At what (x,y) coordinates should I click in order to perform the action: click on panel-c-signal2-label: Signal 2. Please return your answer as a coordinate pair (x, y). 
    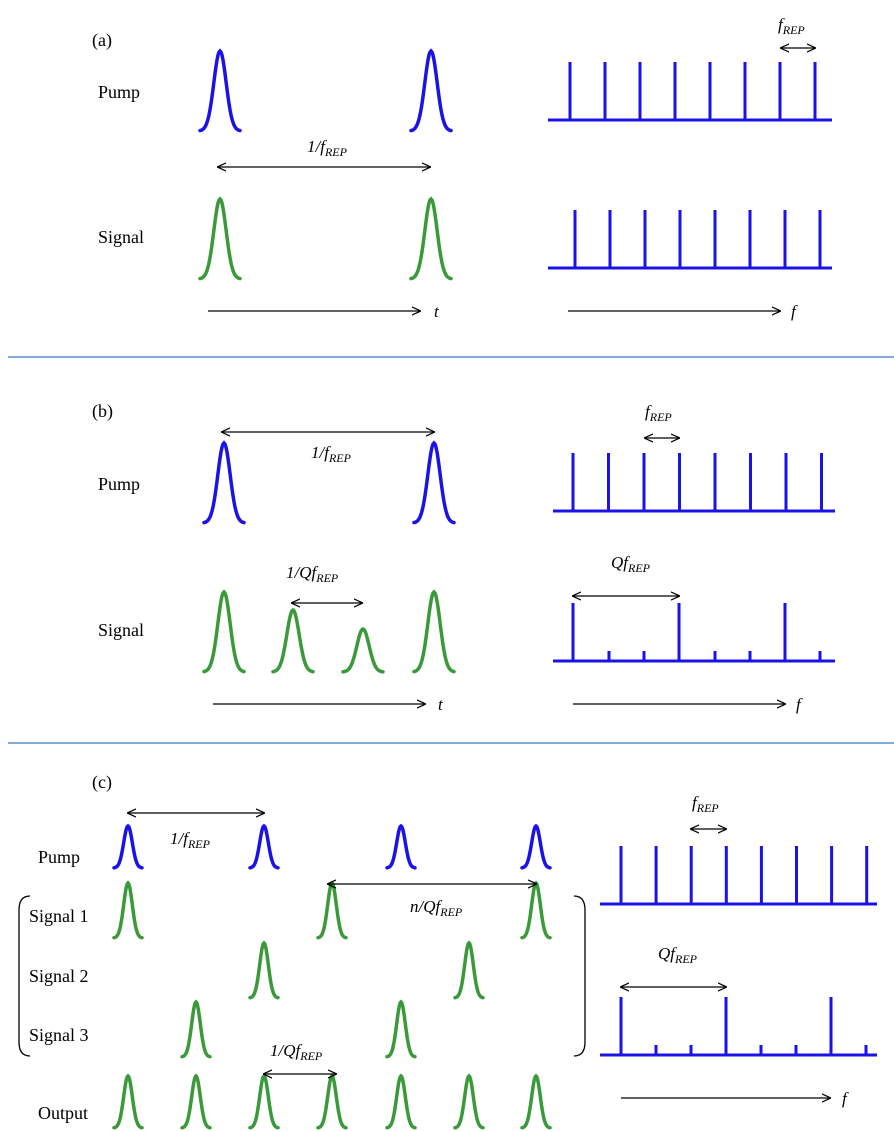
    Looking at the image, I should click on (59, 976).